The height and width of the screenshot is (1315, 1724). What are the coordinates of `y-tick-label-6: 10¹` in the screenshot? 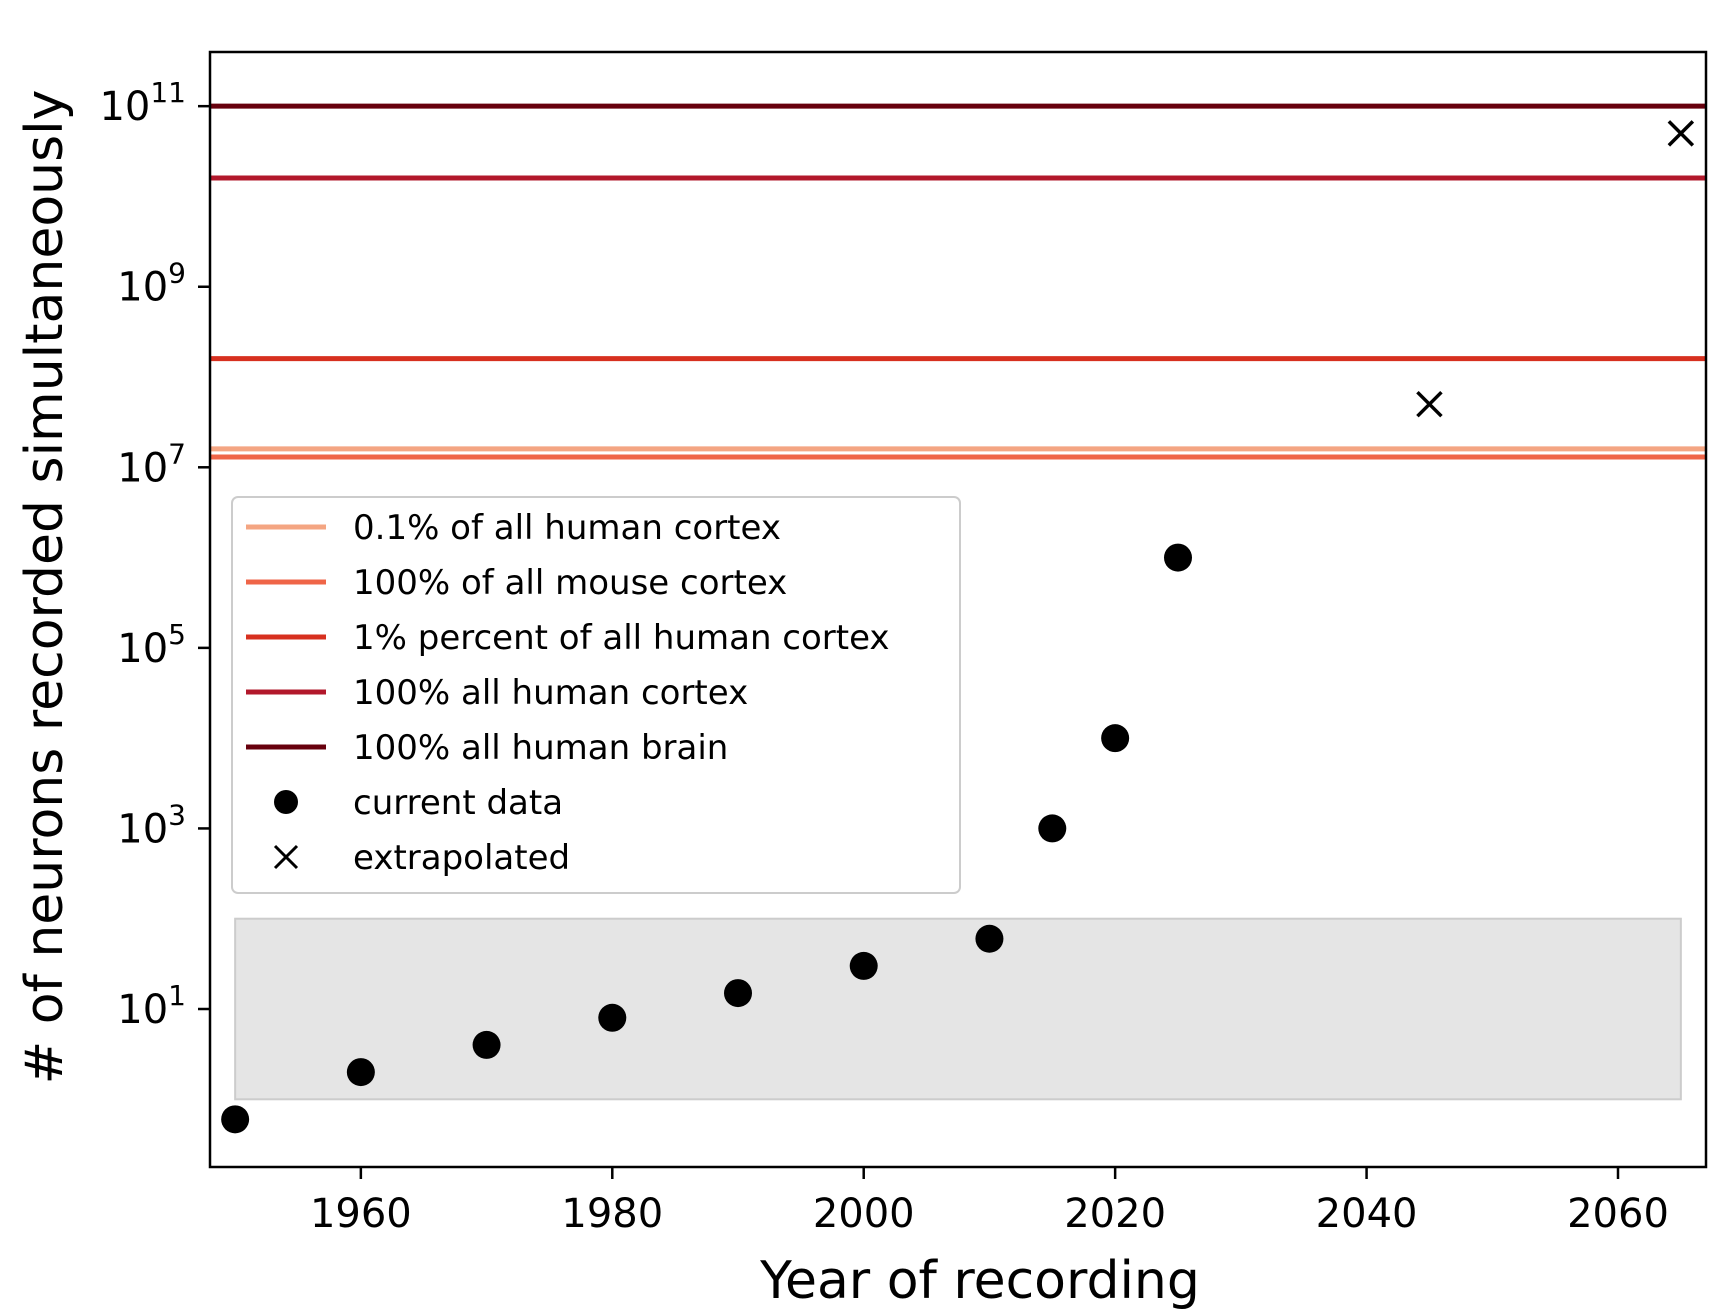 It's located at (151, 1006).